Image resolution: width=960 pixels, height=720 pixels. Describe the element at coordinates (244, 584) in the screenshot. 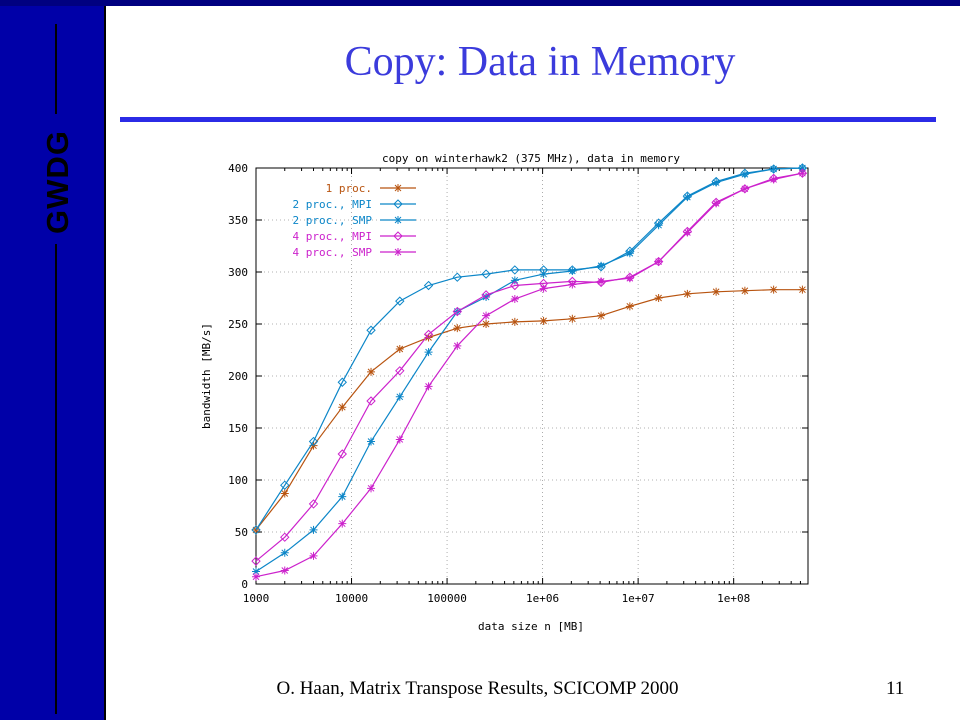

I see `y-tick-label: 0` at that location.